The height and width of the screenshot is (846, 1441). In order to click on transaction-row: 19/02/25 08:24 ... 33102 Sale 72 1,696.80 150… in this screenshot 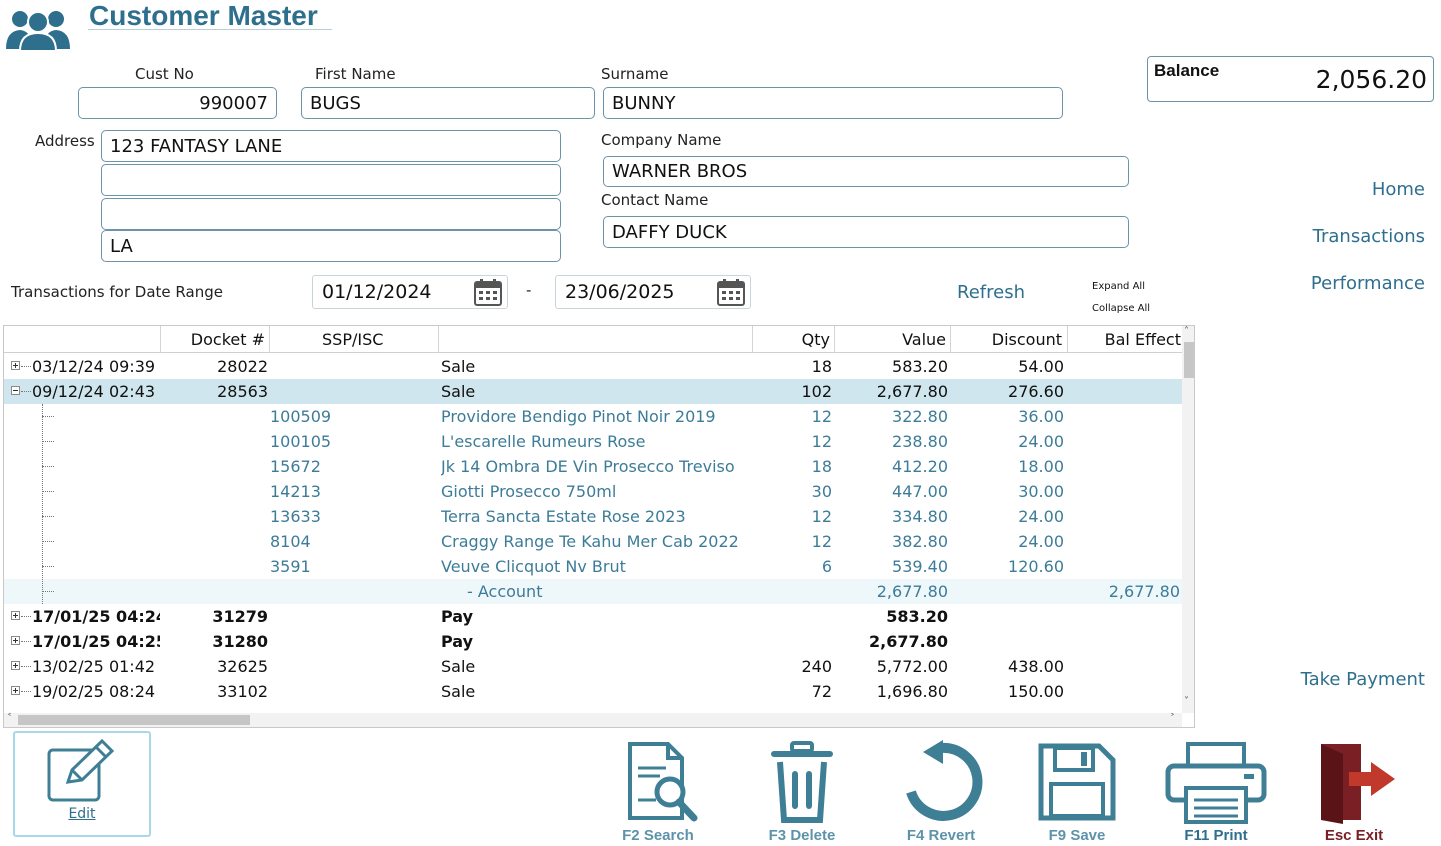, I will do `click(593, 691)`.